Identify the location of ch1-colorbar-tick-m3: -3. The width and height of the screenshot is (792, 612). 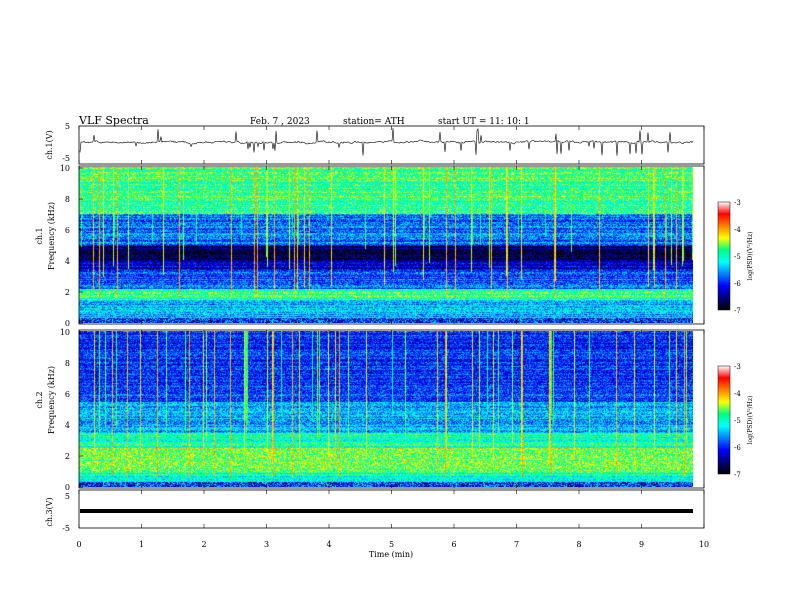
(737, 203).